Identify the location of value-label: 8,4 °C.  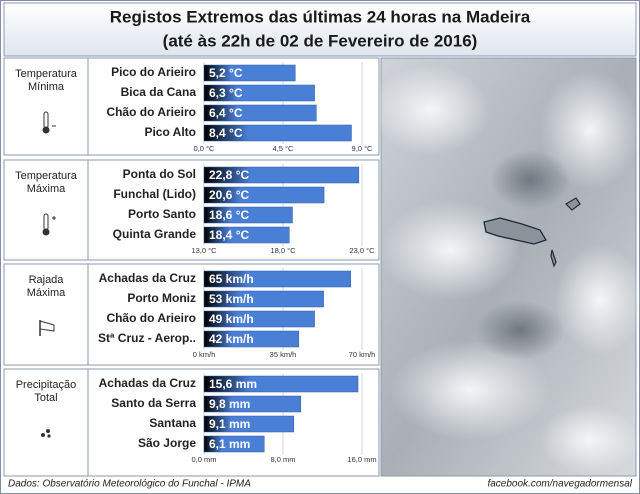
(226, 133).